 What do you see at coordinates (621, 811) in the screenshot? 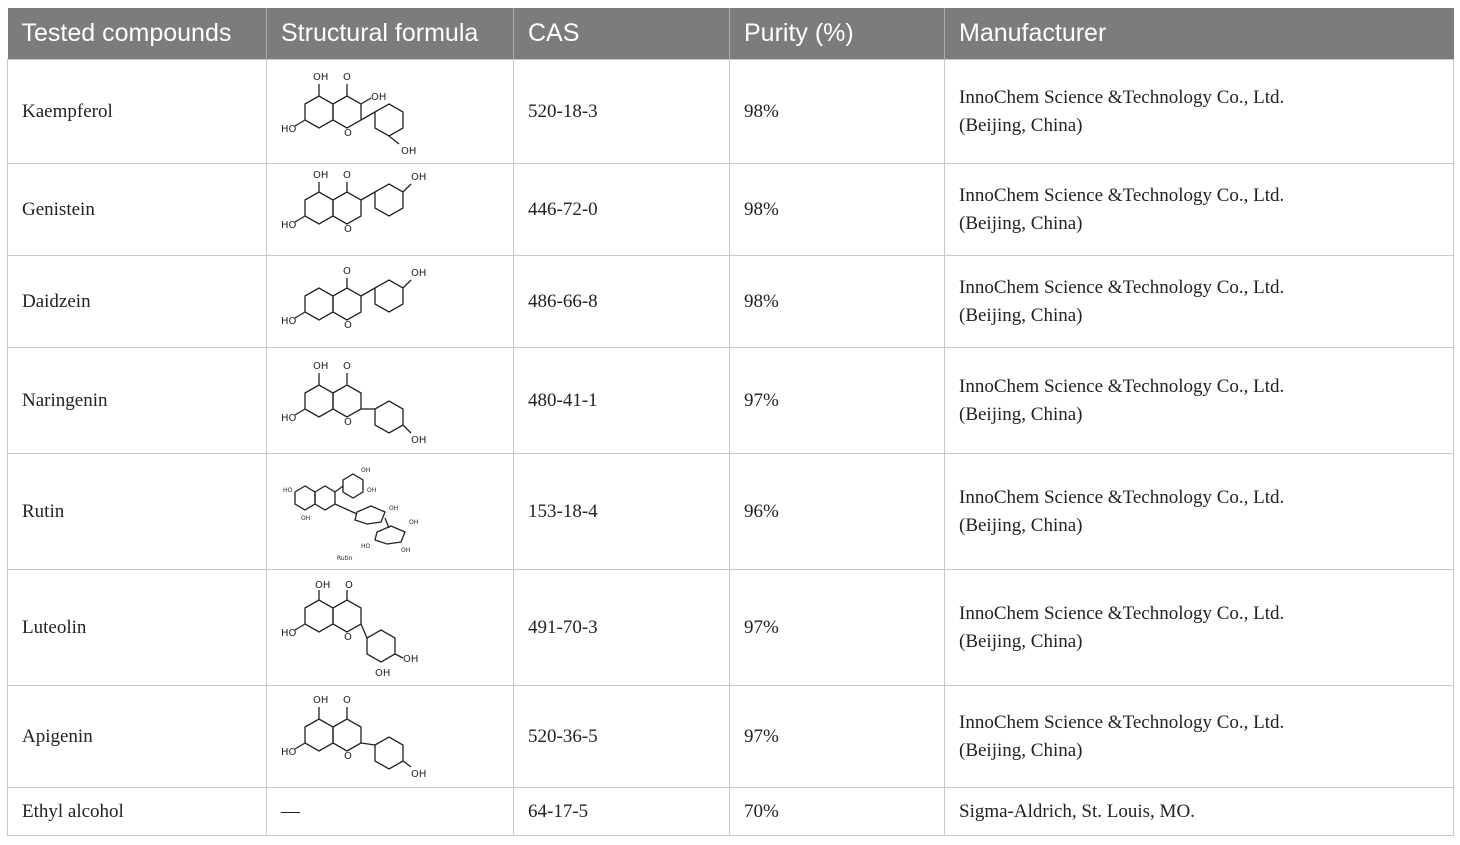
I see `cas-number: 64-17-5` at bounding box center [621, 811].